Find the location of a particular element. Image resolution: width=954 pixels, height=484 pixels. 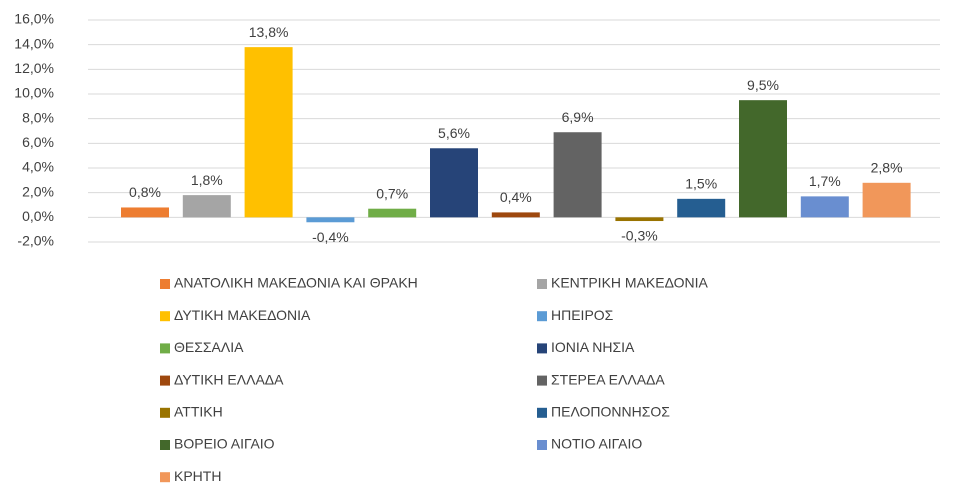

legend-label: ΔΥΤΙΚΗ ΕΛΛΑΔΑ is located at coordinates (229, 379).